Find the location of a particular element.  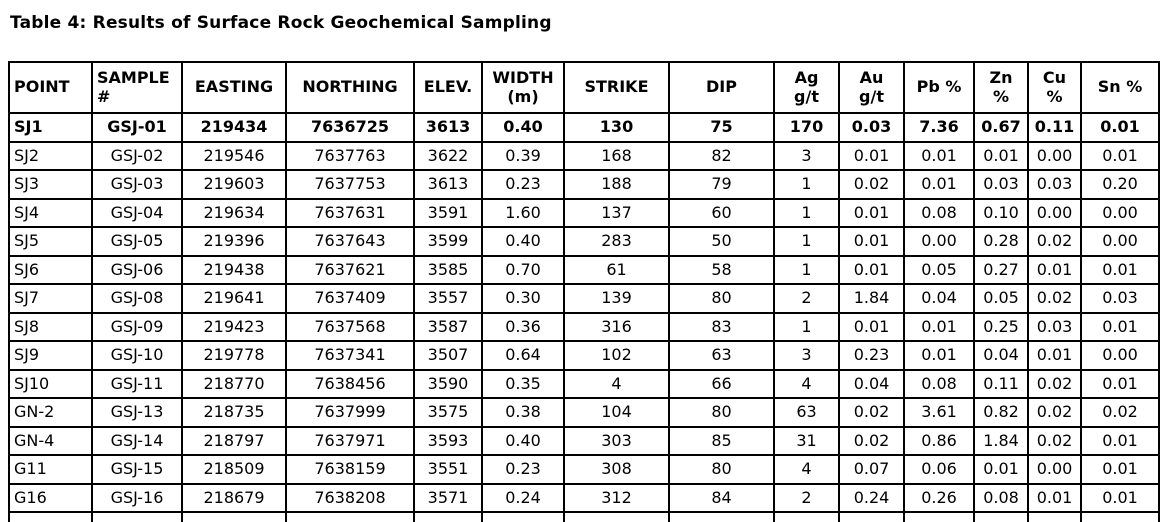

column-header-point: POINT is located at coordinates (50, 87).